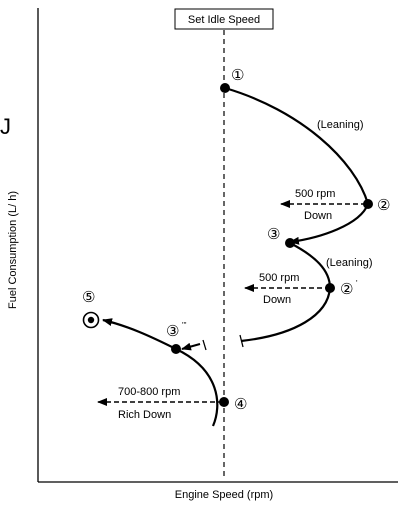 This screenshot has width=401, height=506. What do you see at coordinates (273, 234) in the screenshot?
I see `point-3-label: ③` at bounding box center [273, 234].